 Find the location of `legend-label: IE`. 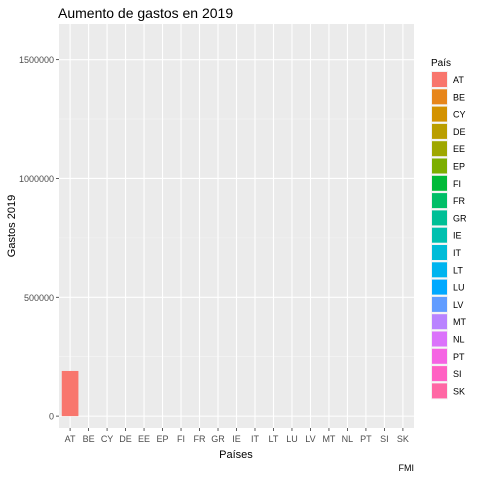

legend-label: IE is located at coordinates (457, 236).